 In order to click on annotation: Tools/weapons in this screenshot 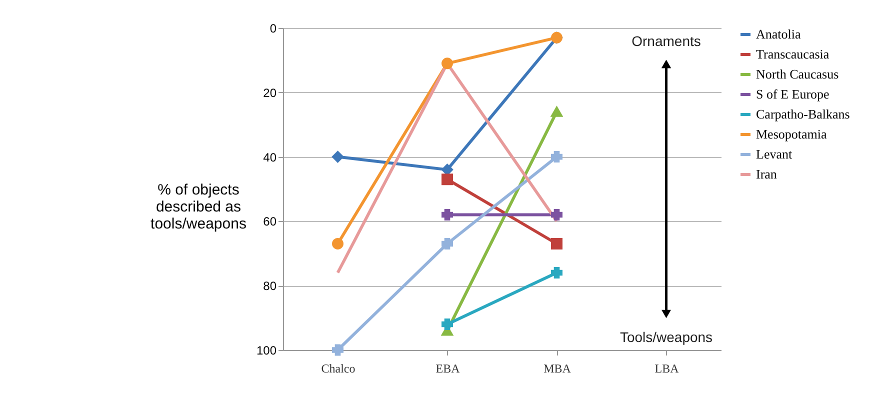, I will do `click(666, 337)`.